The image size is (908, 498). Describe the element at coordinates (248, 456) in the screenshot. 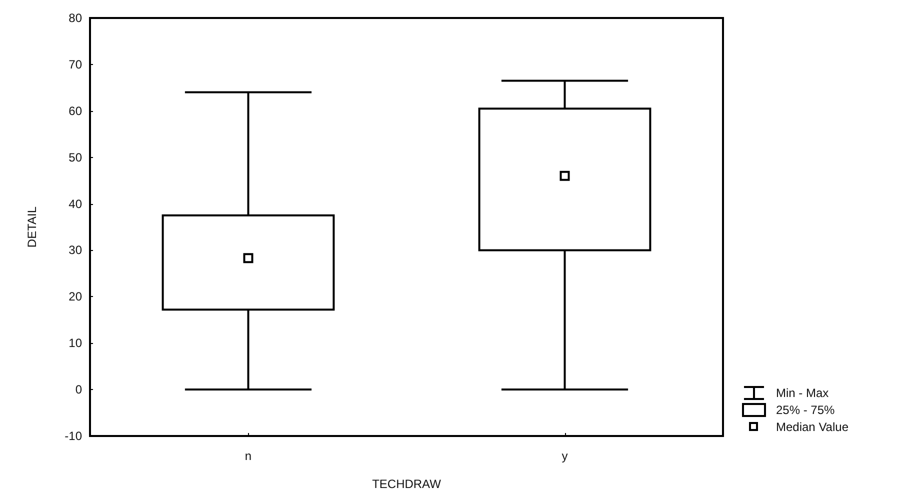

I see `x-tick-label: n` at that location.